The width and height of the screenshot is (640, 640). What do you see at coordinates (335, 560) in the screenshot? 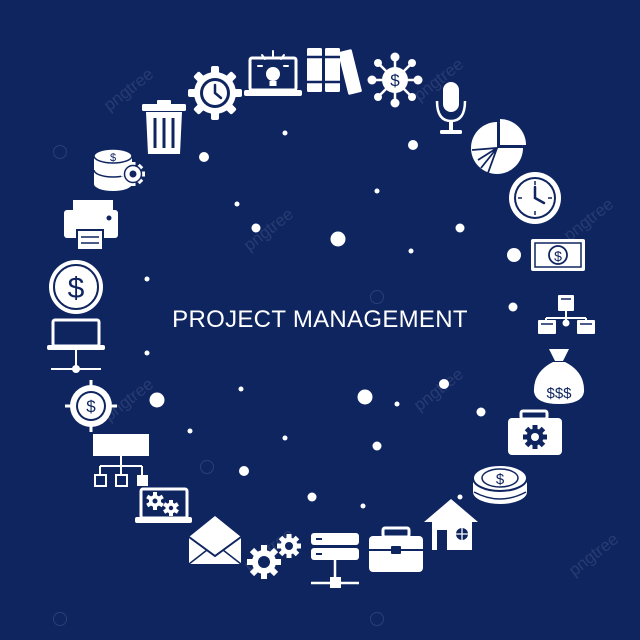
I see `server-network-icon` at bounding box center [335, 560].